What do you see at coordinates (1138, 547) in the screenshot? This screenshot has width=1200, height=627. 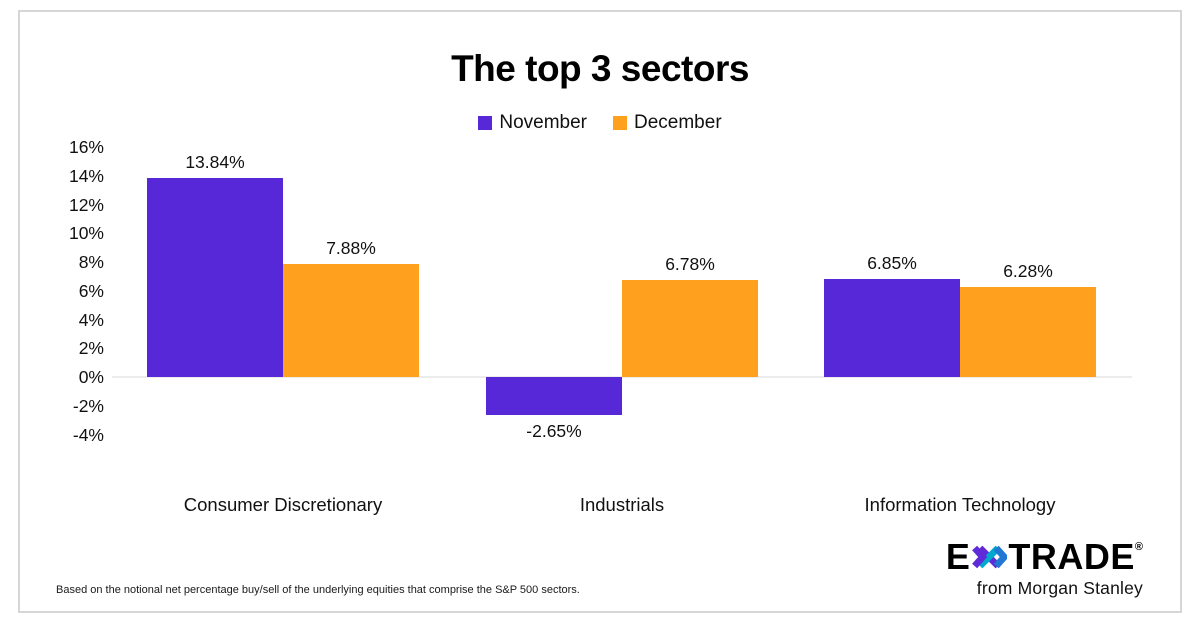 I see `registered-mark: ®` at bounding box center [1138, 547].